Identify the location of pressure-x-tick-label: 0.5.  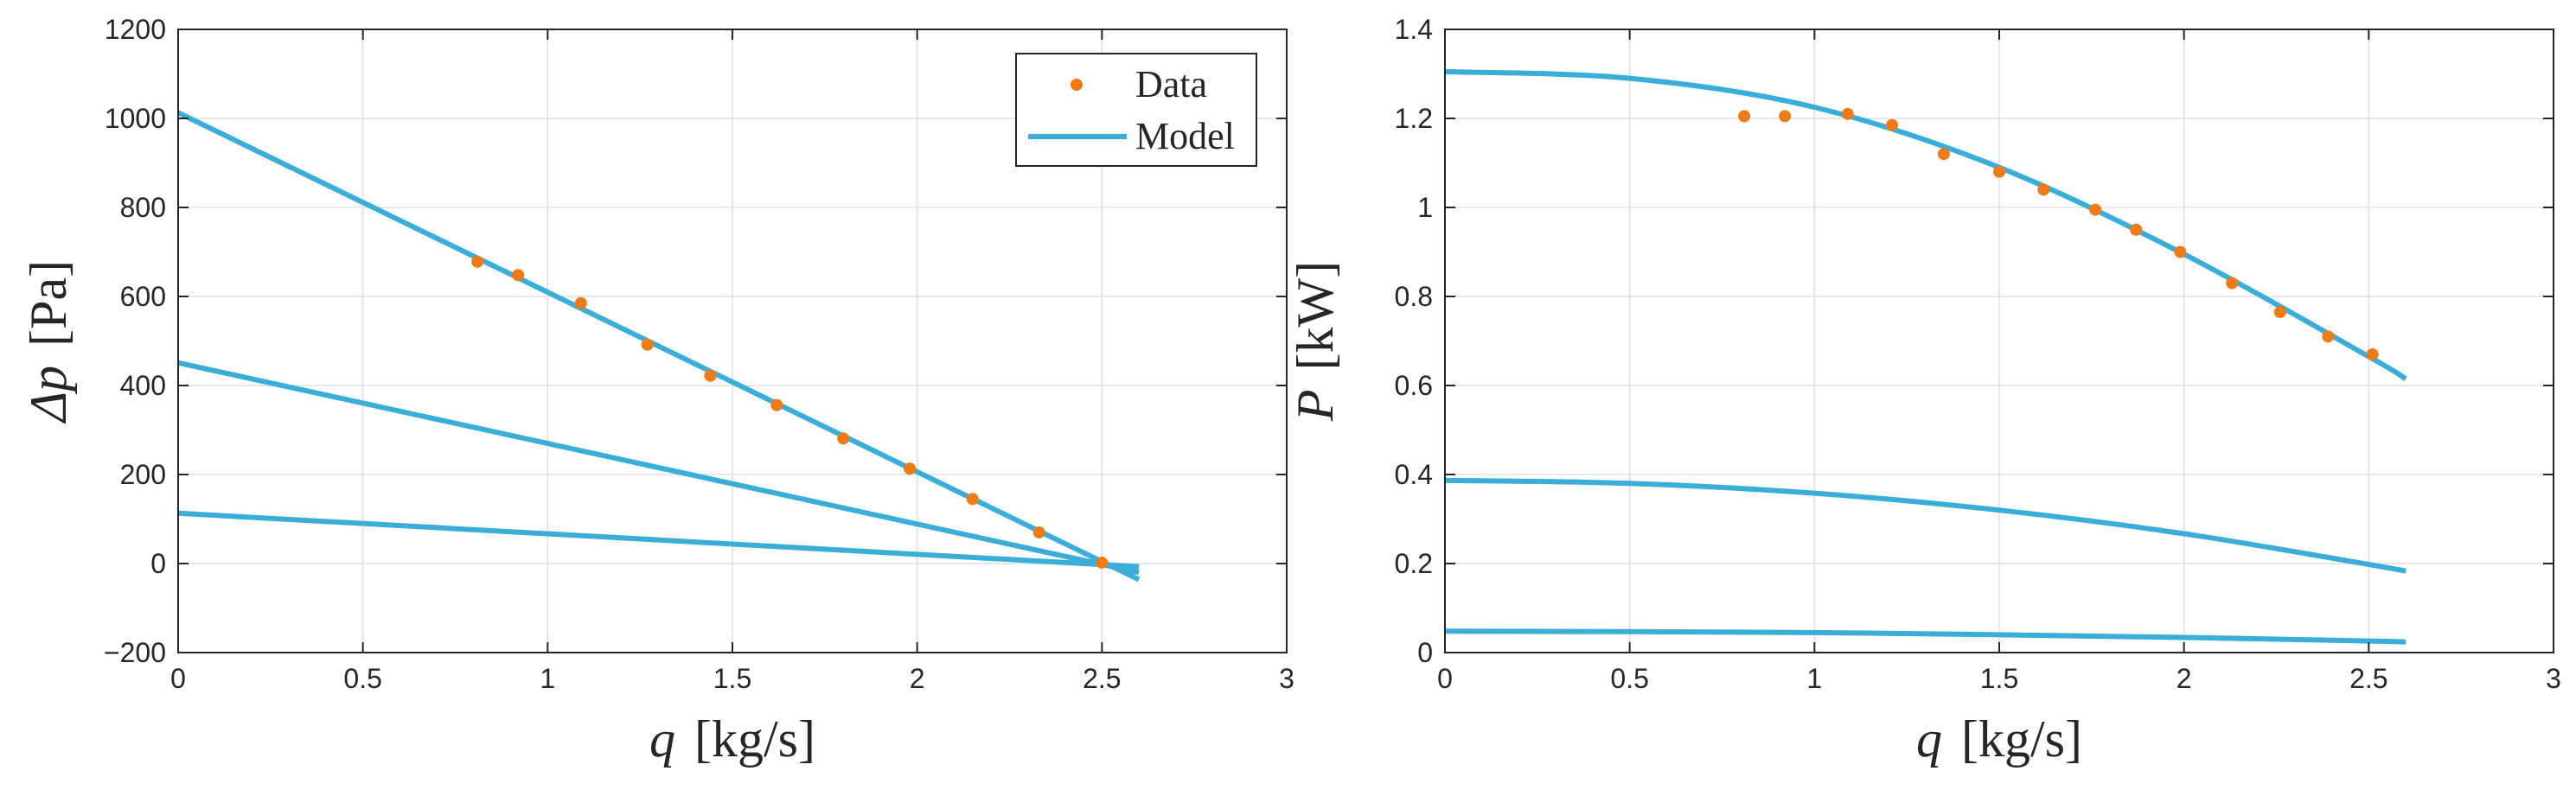
(362, 678).